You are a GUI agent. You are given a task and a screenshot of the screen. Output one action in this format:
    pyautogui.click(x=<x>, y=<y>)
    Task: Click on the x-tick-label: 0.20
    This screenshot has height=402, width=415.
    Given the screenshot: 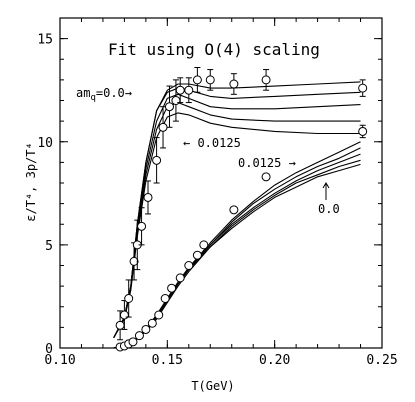 What is the action you would take?
    pyautogui.click(x=274, y=360)
    